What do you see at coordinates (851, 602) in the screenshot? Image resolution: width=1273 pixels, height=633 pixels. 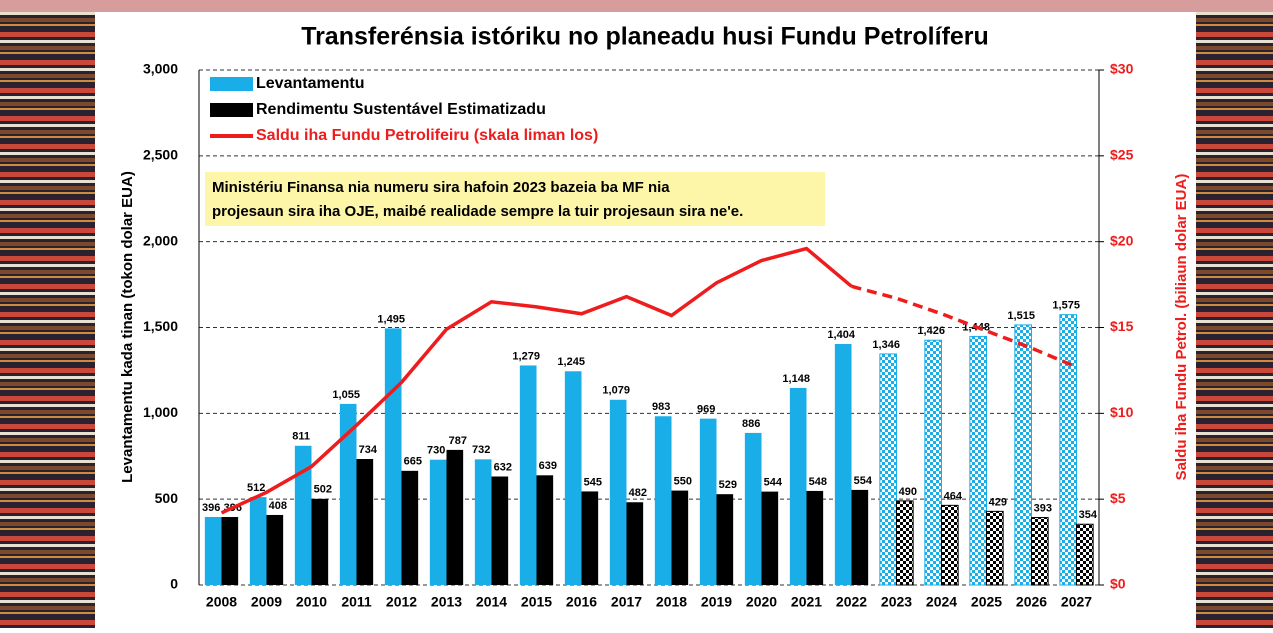 I see `x-tick-label: 2022` at bounding box center [851, 602].